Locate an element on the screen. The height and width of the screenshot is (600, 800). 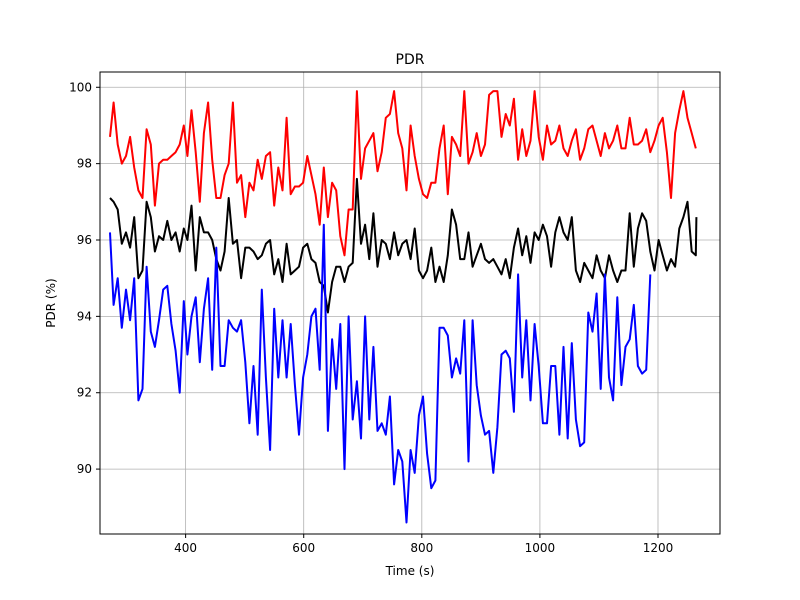
y-axis-ticks: 90 92 94 96 98 100 is located at coordinates (84, 278).